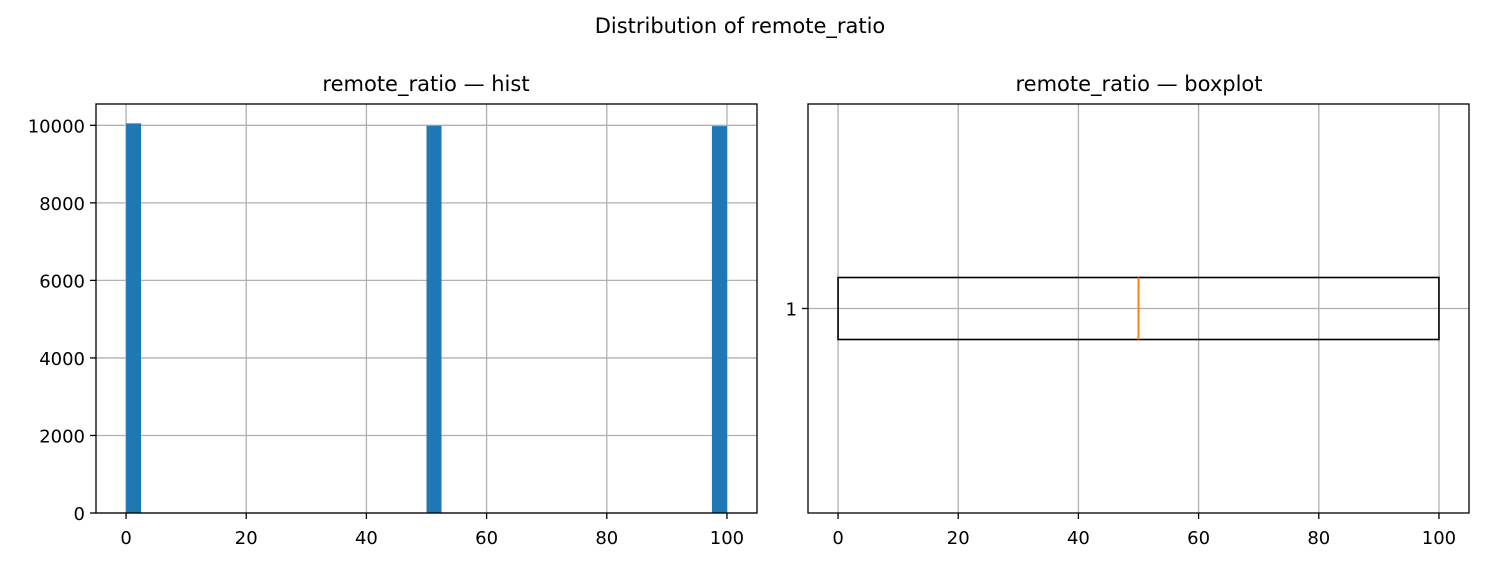 The width and height of the screenshot is (1485, 563). I want to click on boxplot-x-tick-label: 100, so click(1439, 538).